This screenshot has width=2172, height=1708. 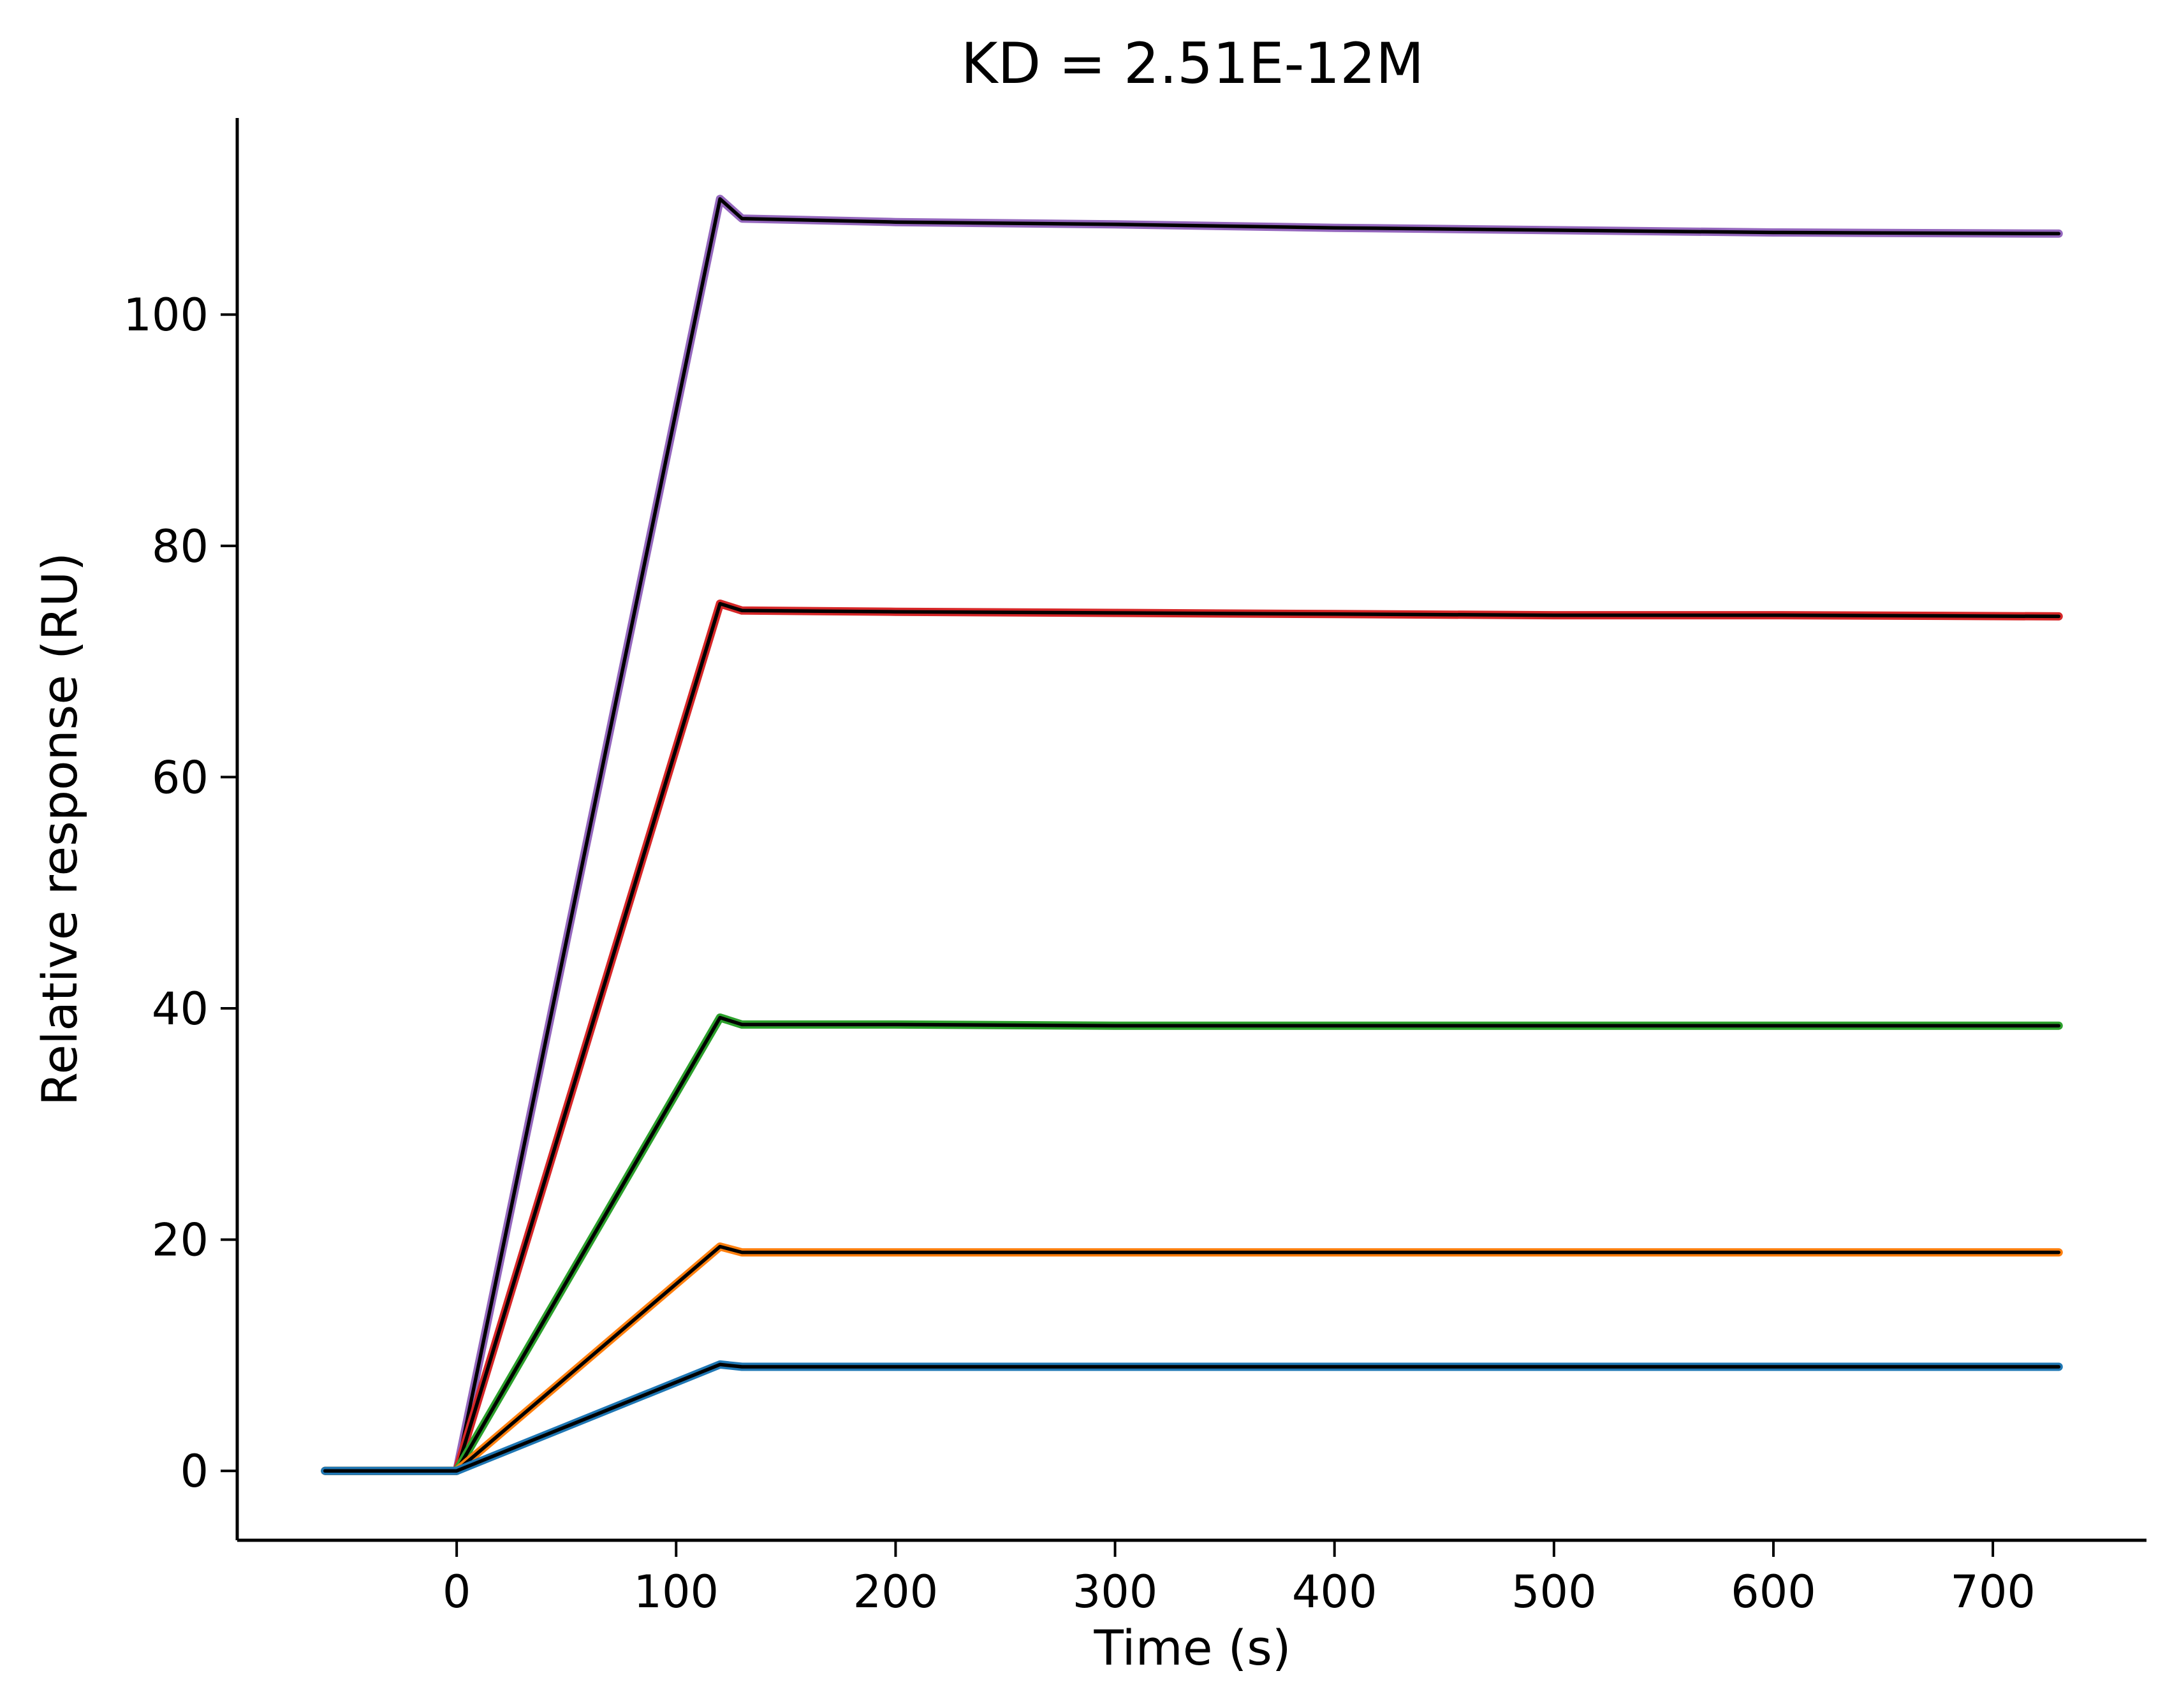 What do you see at coordinates (180, 778) in the screenshot?
I see `y-tick-label: 60` at bounding box center [180, 778].